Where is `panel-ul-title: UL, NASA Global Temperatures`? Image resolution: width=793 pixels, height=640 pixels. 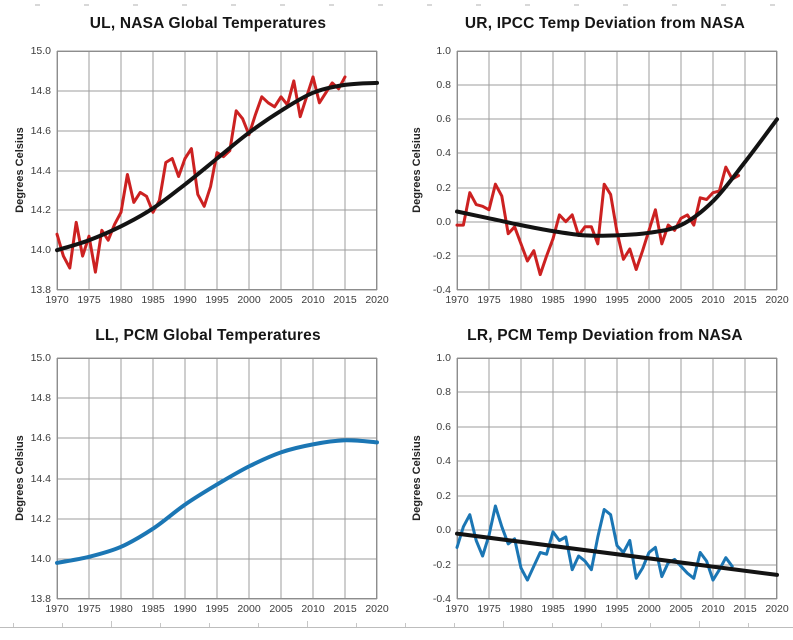
panel-ul-title: UL, NASA Global Temperatures is located at coordinates (208, 23).